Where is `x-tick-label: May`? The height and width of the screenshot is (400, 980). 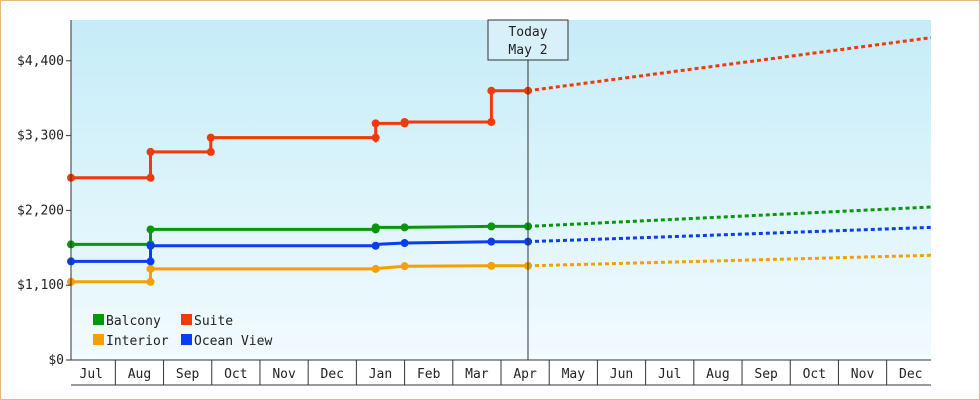
x-tick-label: May is located at coordinates (574, 374).